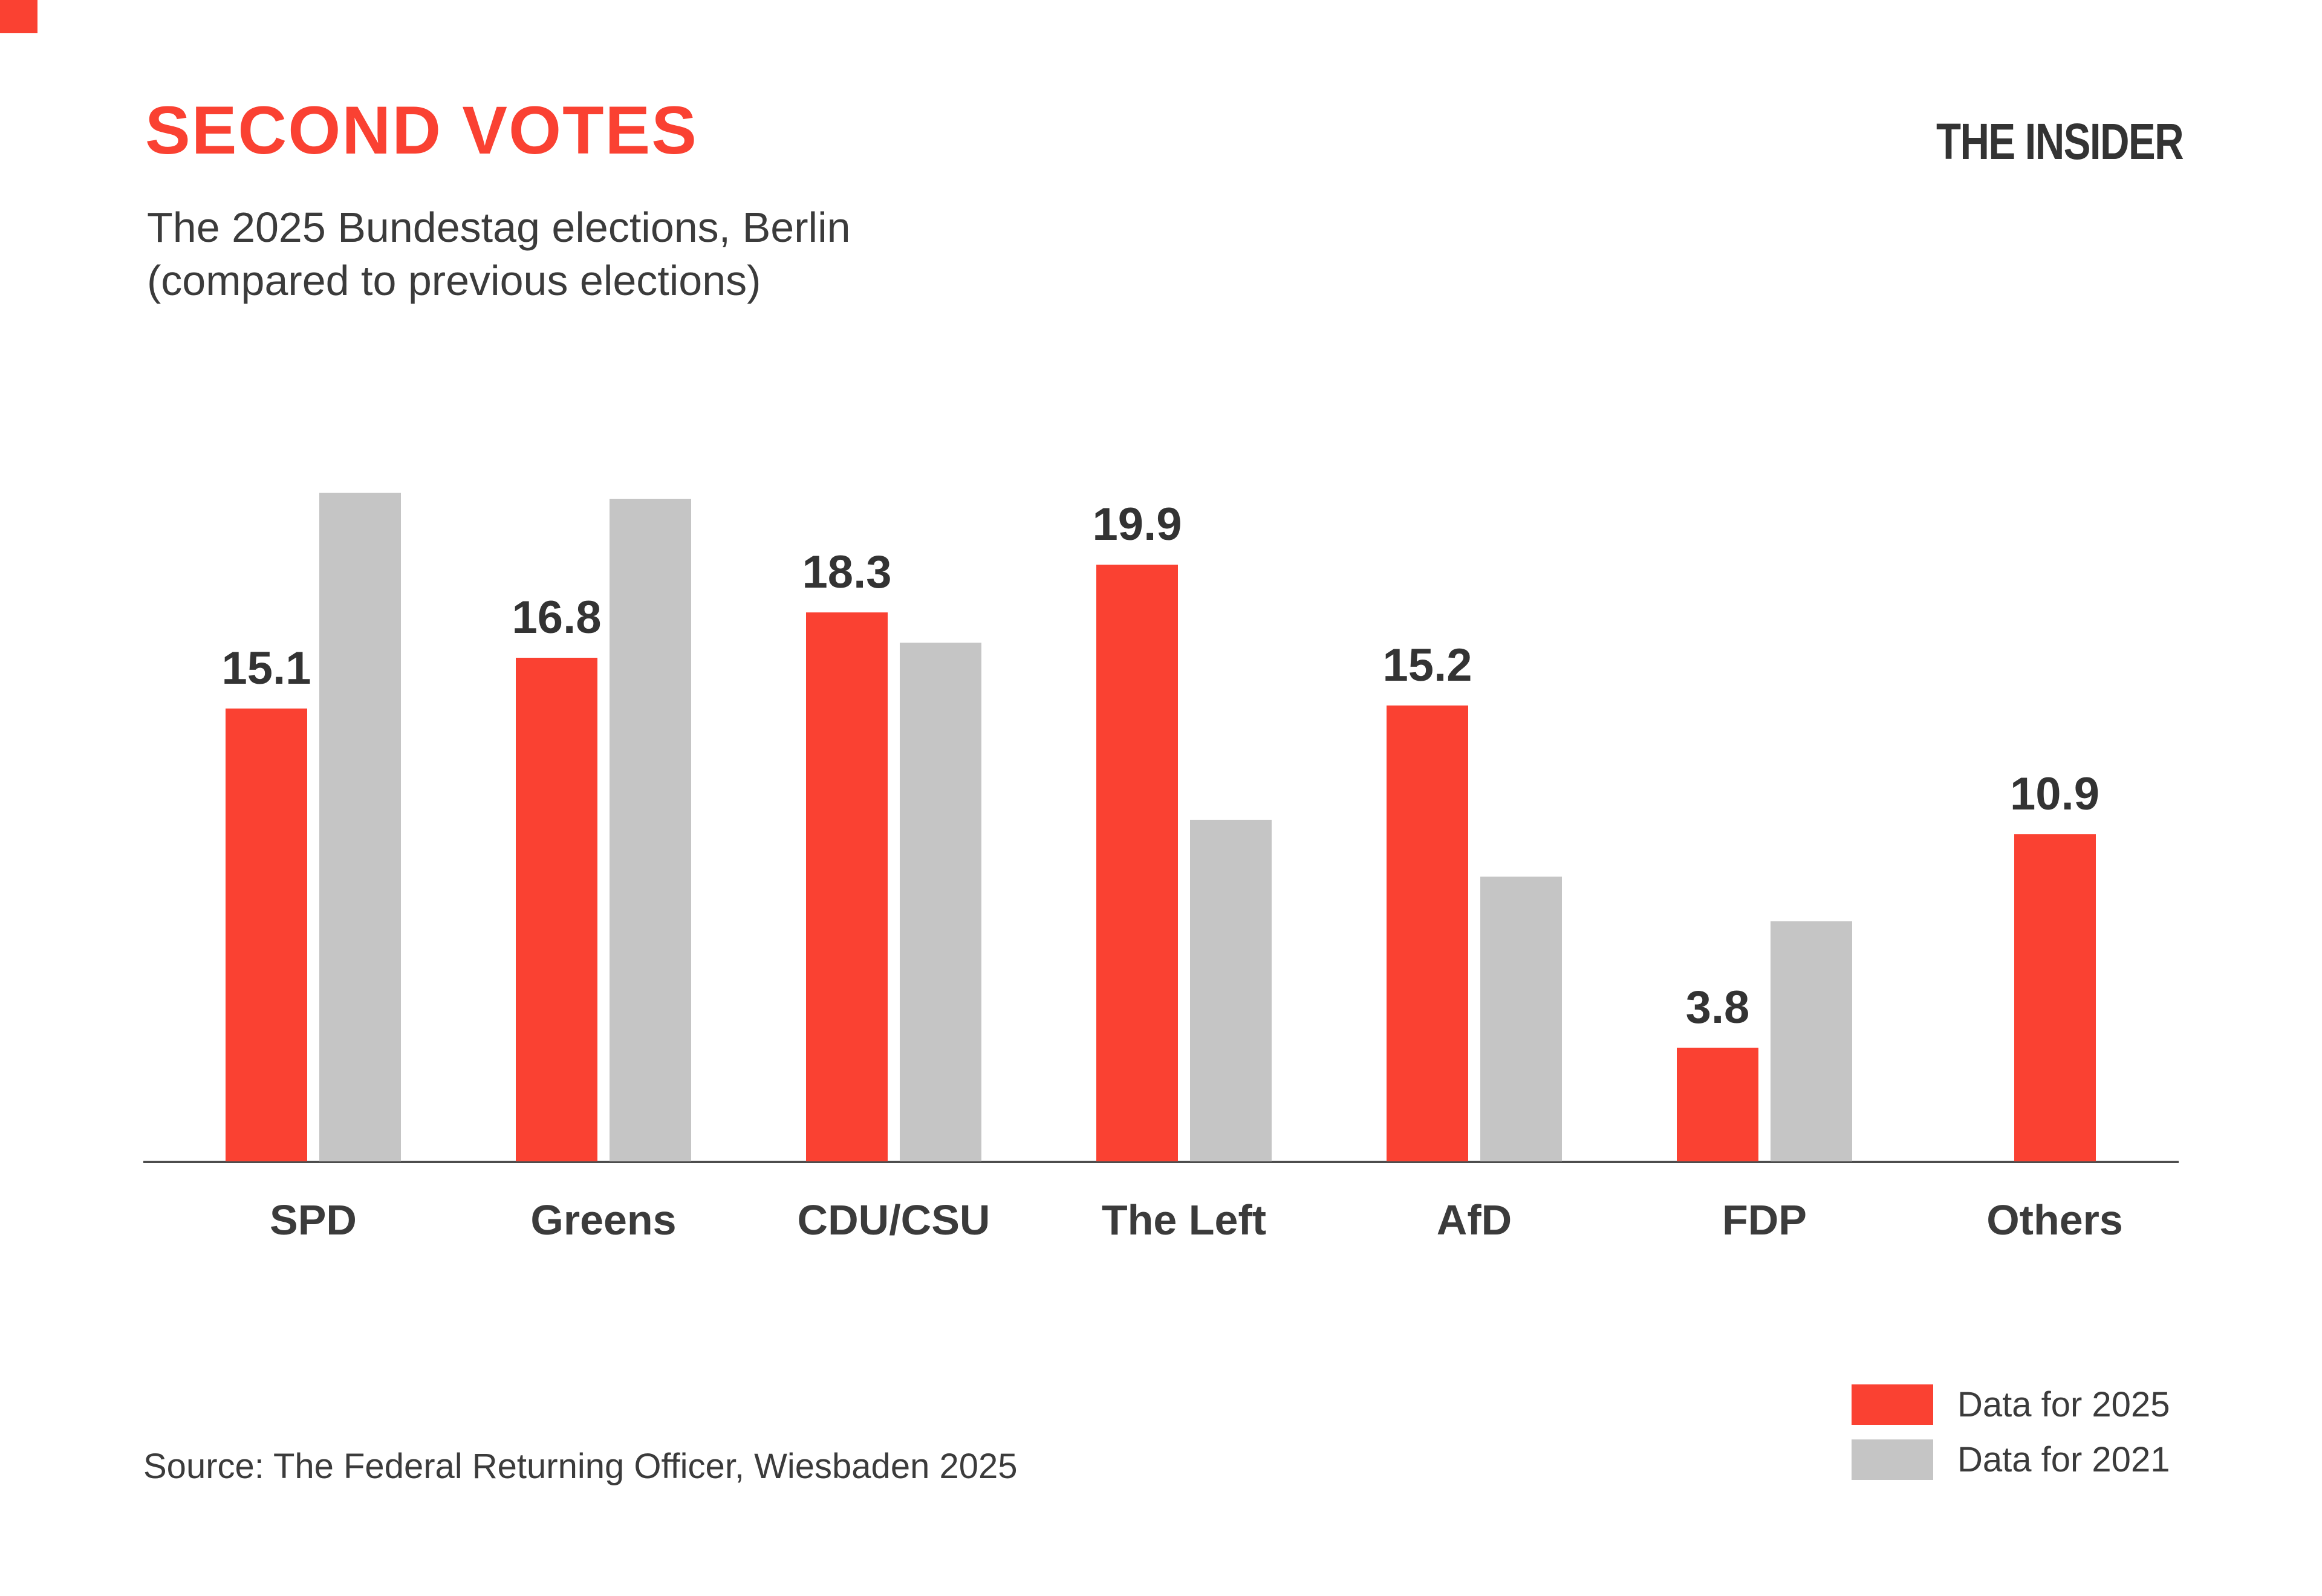  I want to click on category-label-afd: AfD, so click(1474, 1220).